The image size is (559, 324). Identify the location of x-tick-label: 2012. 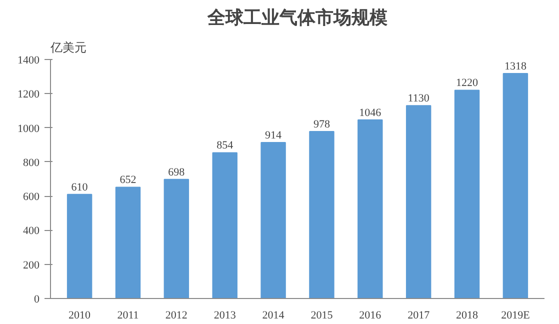
(176, 316).